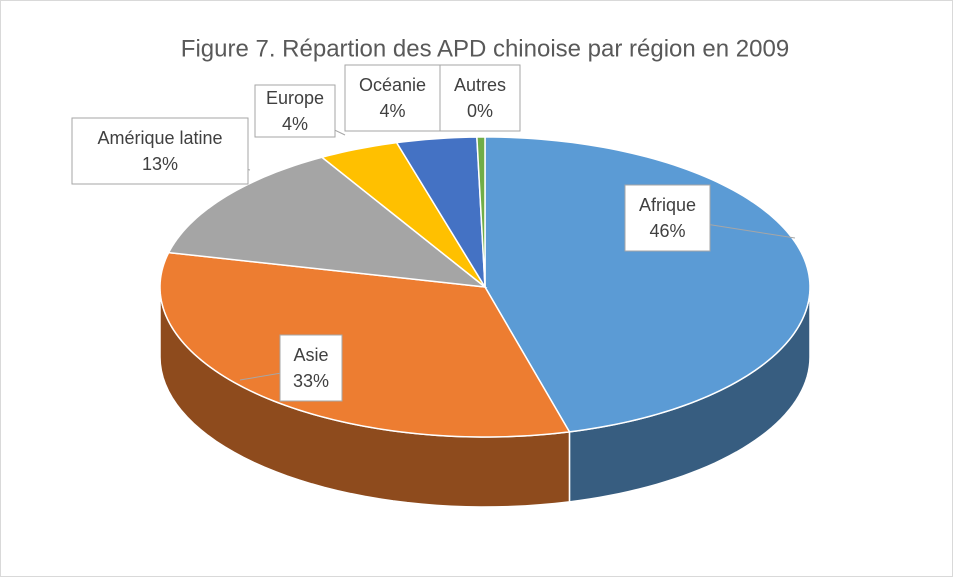 The width and height of the screenshot is (953, 577). Describe the element at coordinates (667, 205) in the screenshot. I see `label-category: Afrique` at that location.